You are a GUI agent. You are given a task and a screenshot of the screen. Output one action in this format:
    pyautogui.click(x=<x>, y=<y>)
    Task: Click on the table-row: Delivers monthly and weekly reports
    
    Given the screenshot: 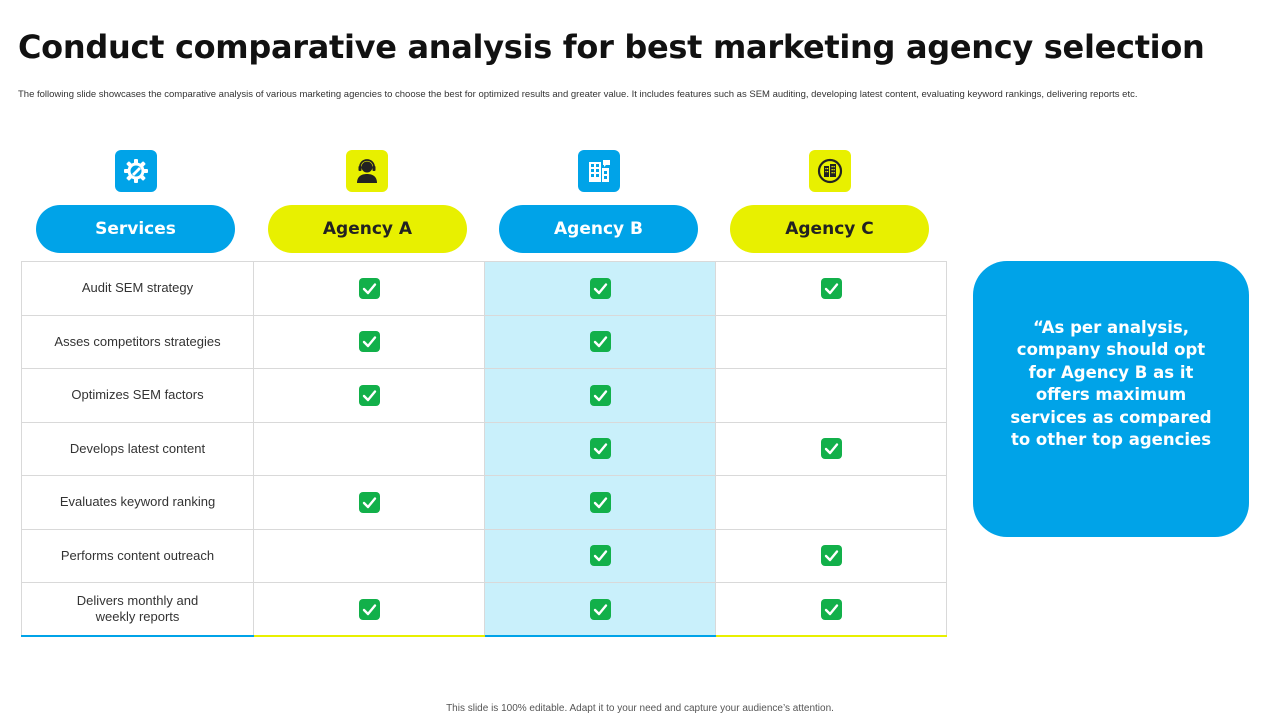 What is the action you would take?
    pyautogui.click(x=484, y=609)
    